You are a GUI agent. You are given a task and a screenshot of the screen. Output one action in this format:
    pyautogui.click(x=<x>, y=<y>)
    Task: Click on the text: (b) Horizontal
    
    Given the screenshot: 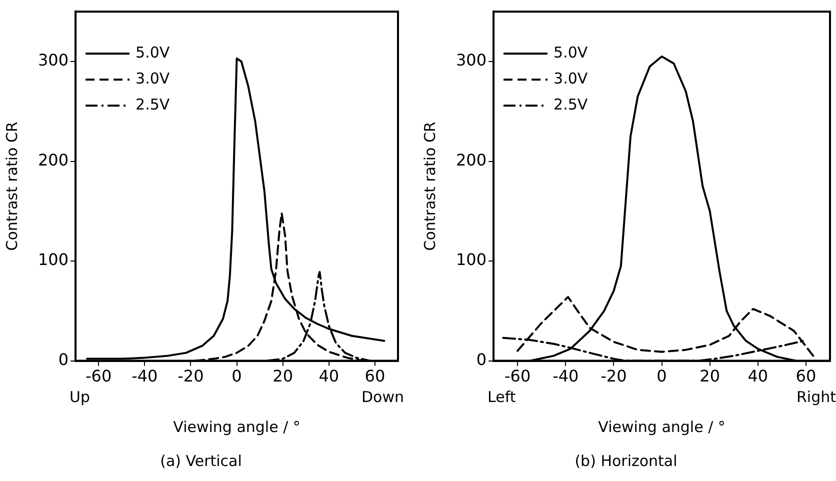 What is the action you would take?
    pyautogui.click(x=626, y=461)
    